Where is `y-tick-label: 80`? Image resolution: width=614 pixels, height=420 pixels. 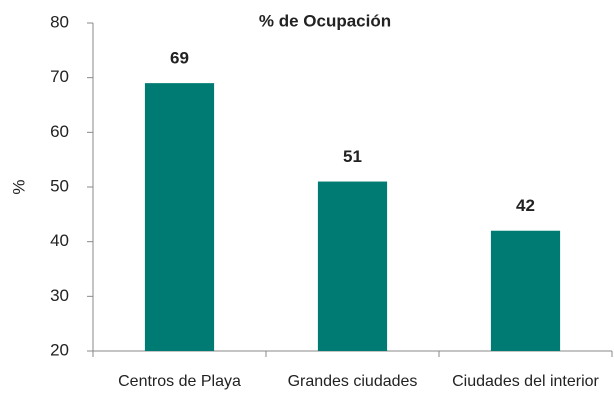
y-tick-label: 80 is located at coordinates (59, 21).